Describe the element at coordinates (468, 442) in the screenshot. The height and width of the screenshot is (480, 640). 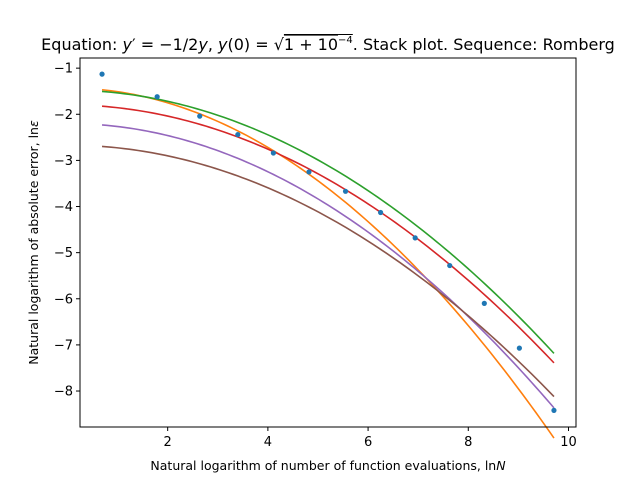
I see `x-tick-label: 8` at that location.